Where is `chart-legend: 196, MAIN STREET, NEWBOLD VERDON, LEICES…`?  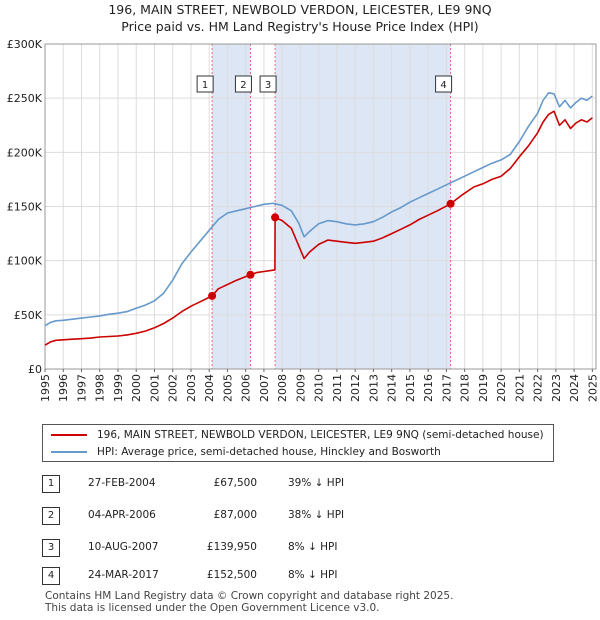 chart-legend: 196, MAIN STREET, NEWBOLD VERDON, LEICES… is located at coordinates (298, 443).